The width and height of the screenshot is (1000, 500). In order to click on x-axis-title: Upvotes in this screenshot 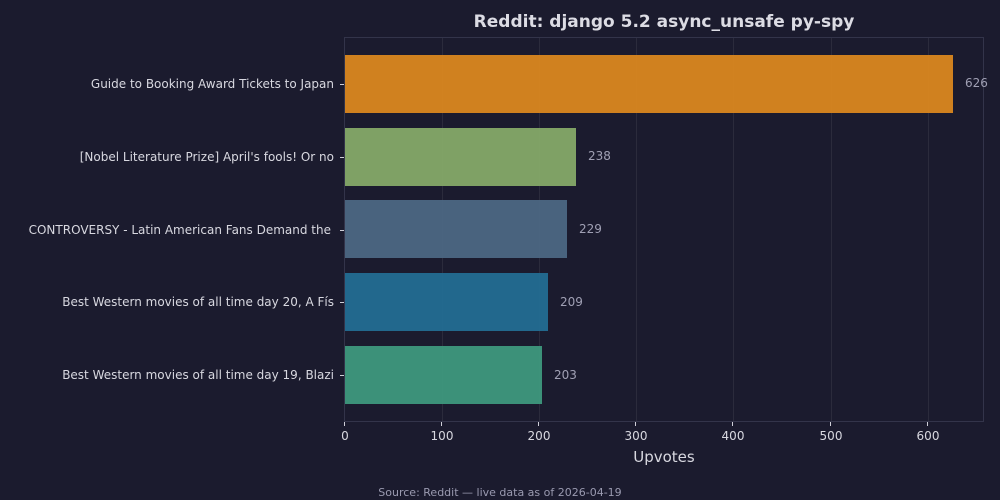, I will do `click(664, 457)`.